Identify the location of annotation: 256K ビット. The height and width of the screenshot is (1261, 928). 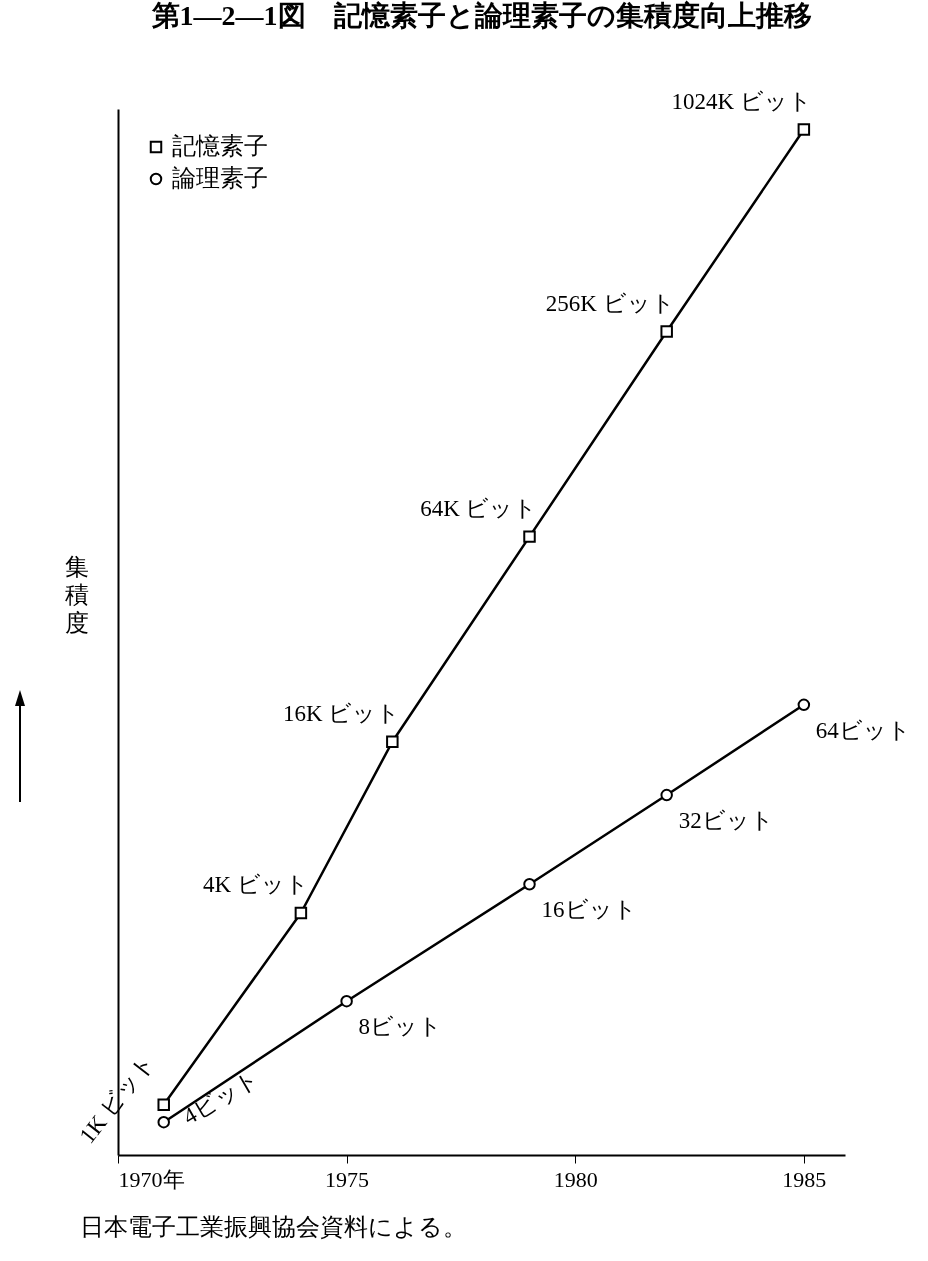
(610, 303).